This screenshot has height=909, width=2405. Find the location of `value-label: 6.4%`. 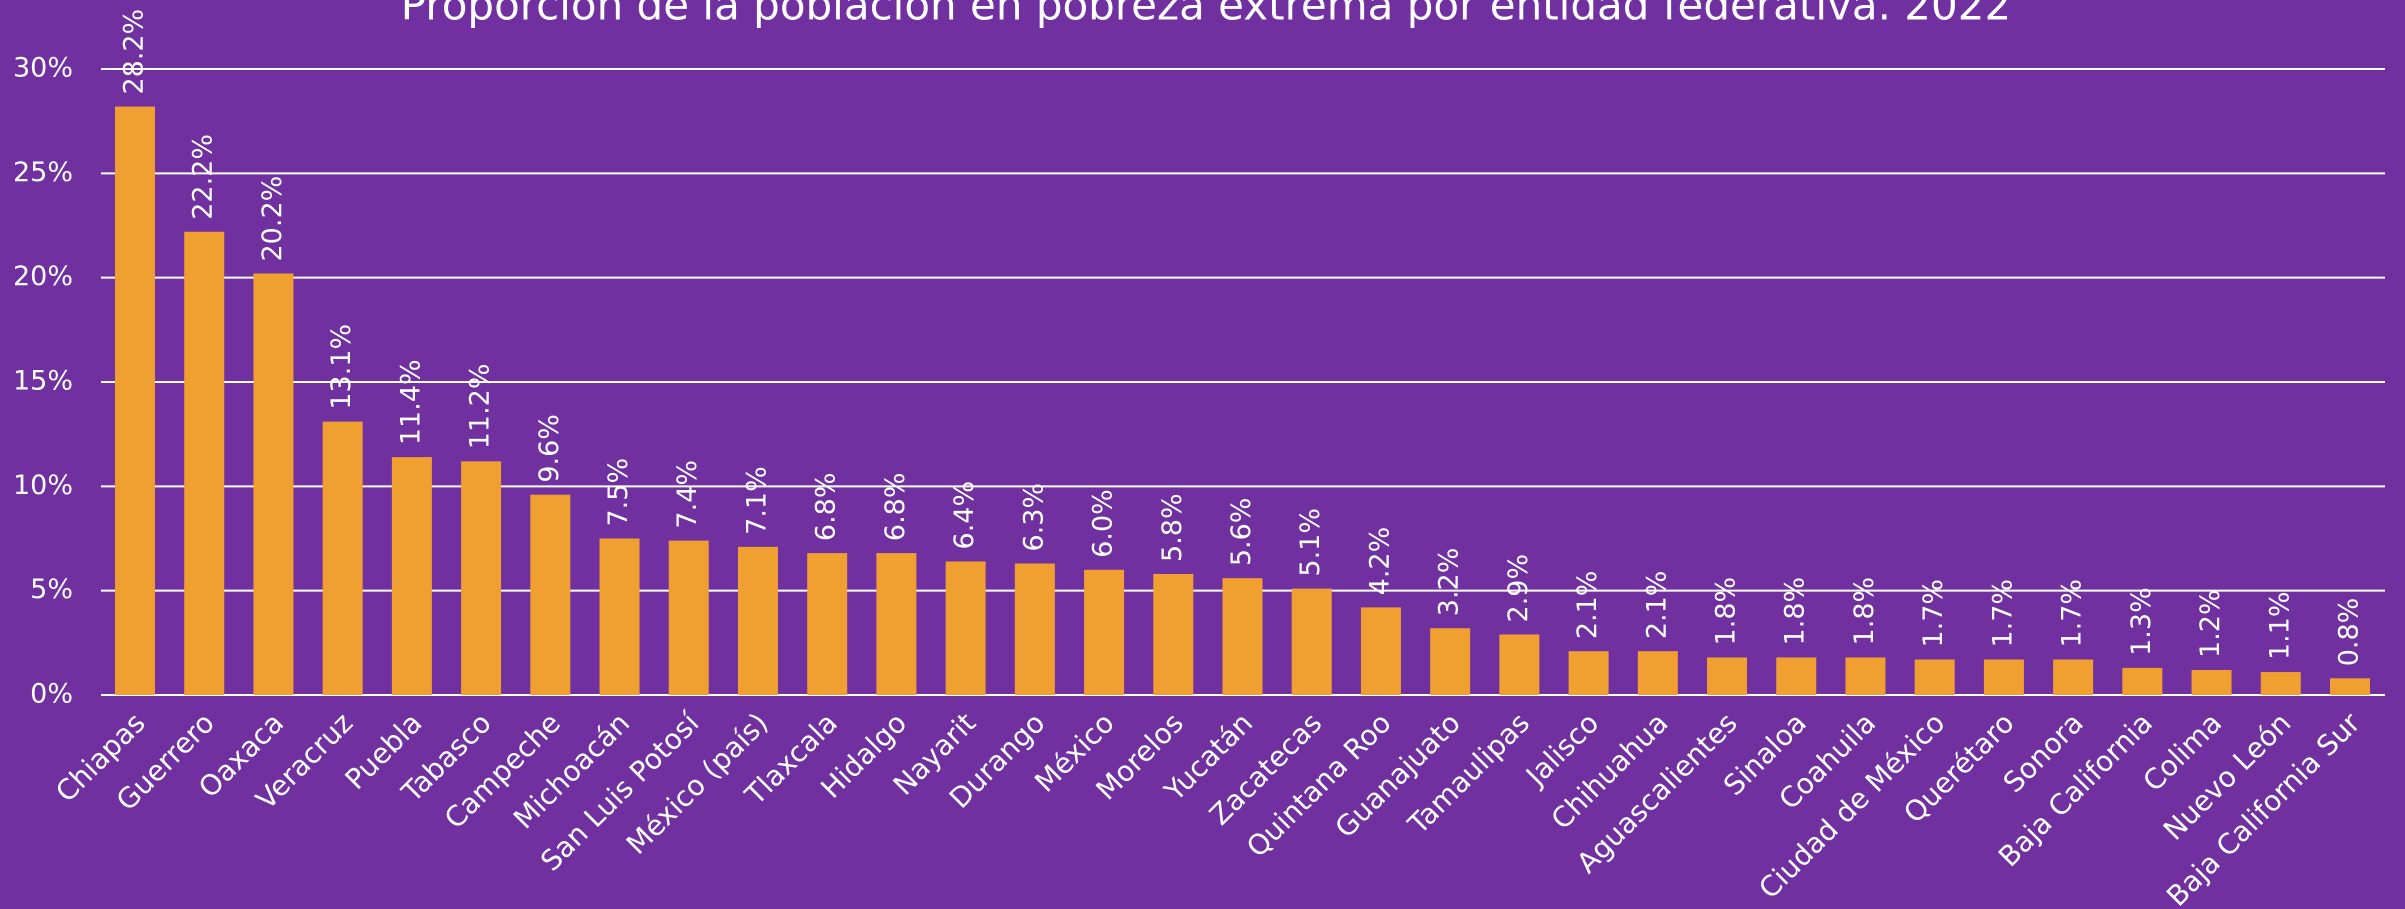

value-label: 6.4% is located at coordinates (964, 515).